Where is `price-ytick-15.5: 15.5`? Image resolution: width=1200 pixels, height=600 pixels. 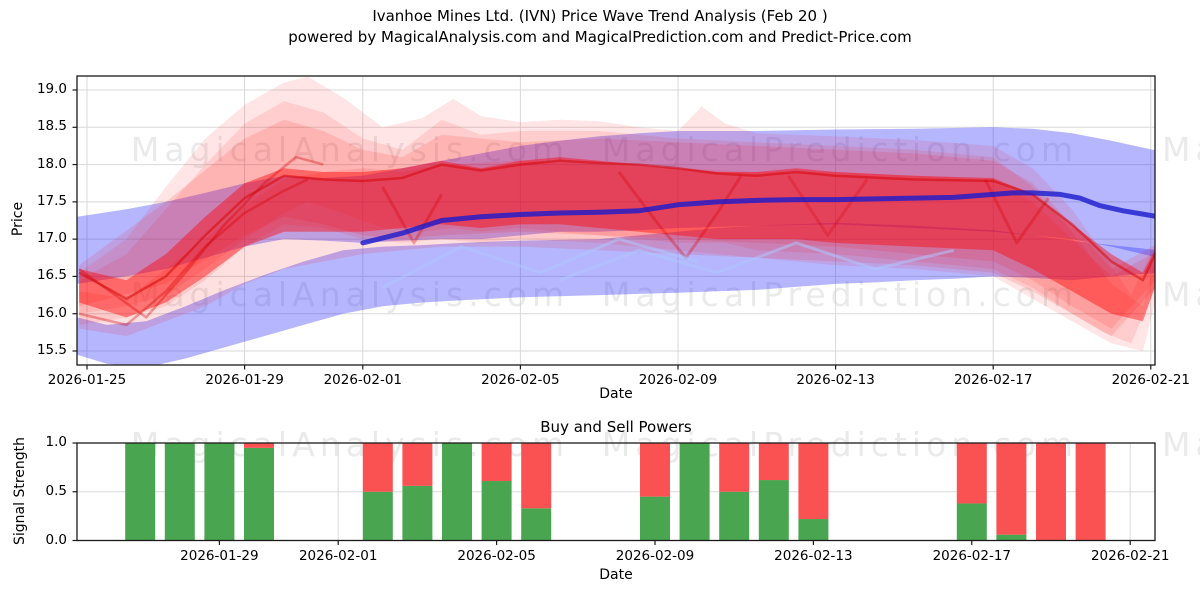
price-ytick-15.5: 15.5 is located at coordinates (51, 349).